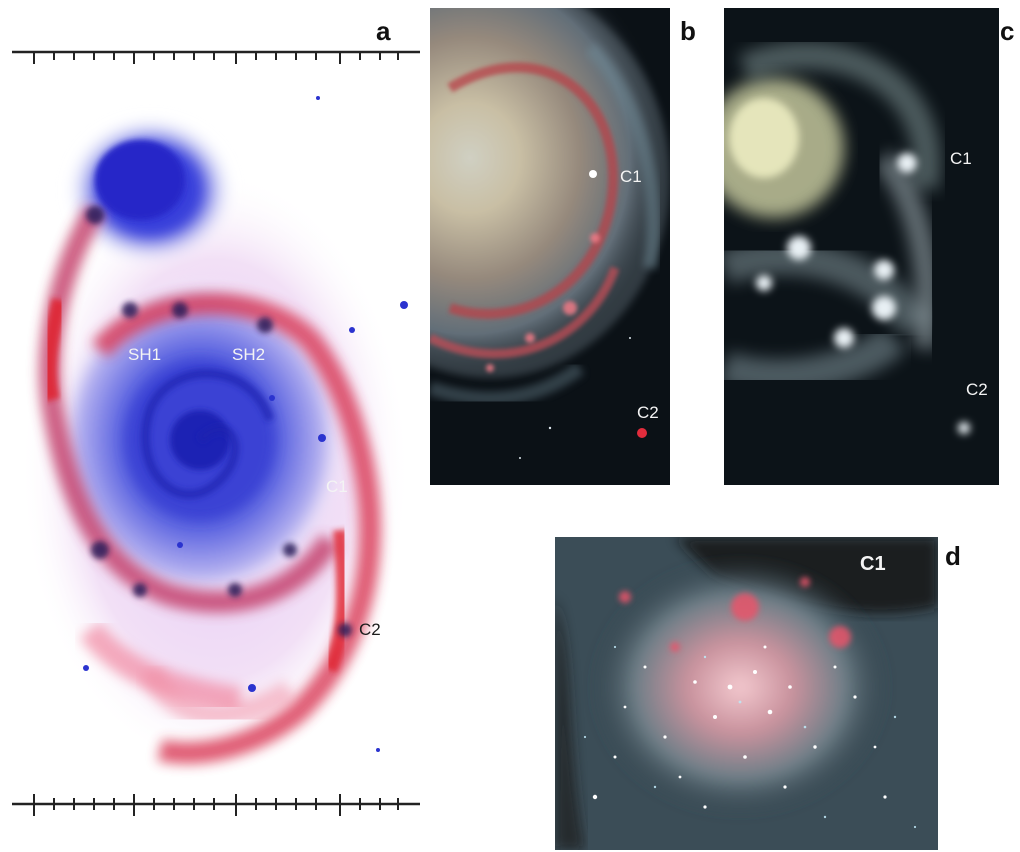 This screenshot has height=852, width=1020. What do you see at coordinates (337, 486) in the screenshot?
I see `label-c1-panel-a: C1` at bounding box center [337, 486].